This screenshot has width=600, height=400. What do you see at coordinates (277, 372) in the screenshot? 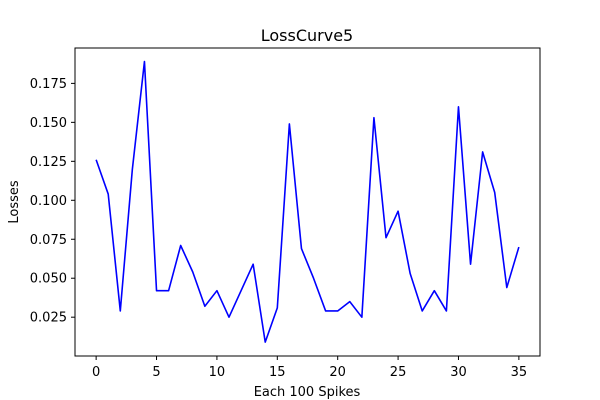
I see `x-tick-label: 15` at bounding box center [277, 372].